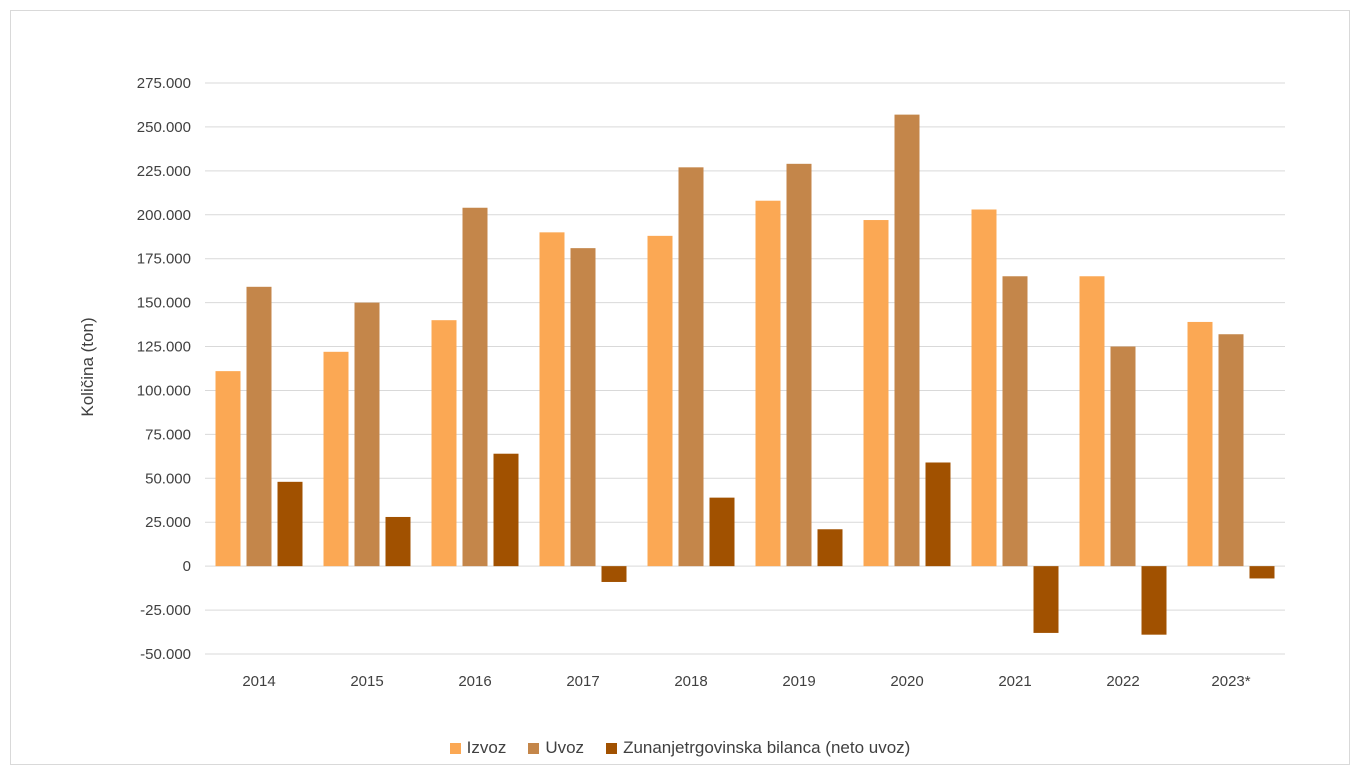 This screenshot has height=771, width=1360. Describe the element at coordinates (660, 401) in the screenshot. I see `bar-izvoz-2018` at that location.